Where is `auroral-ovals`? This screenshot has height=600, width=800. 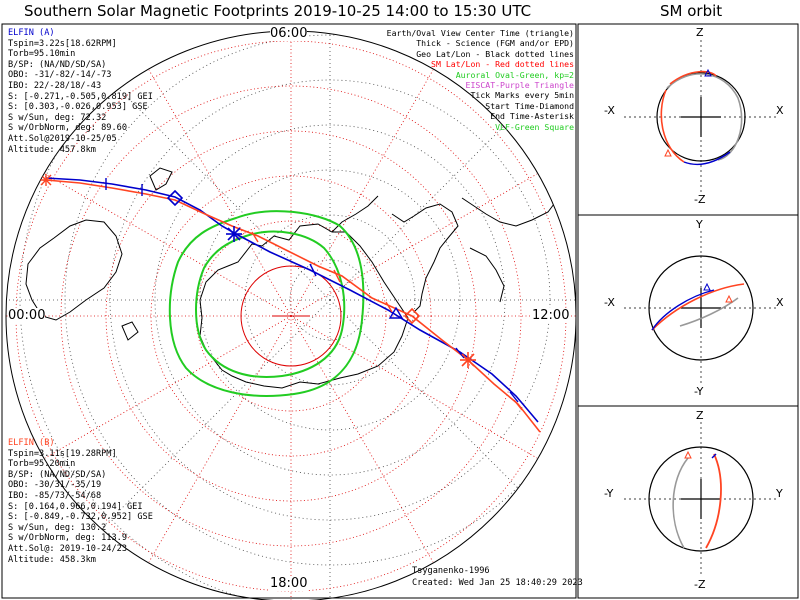
auroral-ovals is located at coordinates (266, 303).